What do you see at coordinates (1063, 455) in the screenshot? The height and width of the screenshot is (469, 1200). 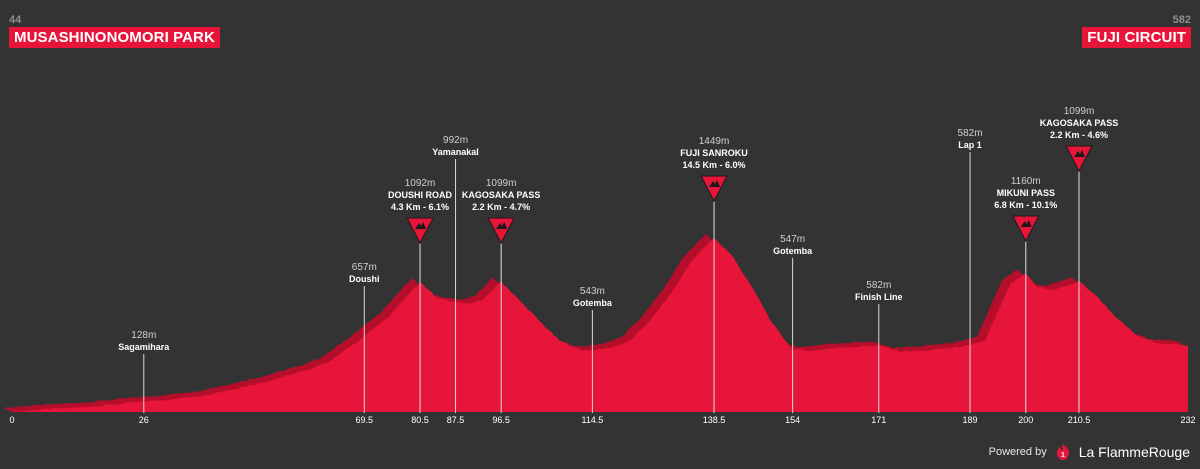 I see `svg-text: 1` at bounding box center [1063, 455].